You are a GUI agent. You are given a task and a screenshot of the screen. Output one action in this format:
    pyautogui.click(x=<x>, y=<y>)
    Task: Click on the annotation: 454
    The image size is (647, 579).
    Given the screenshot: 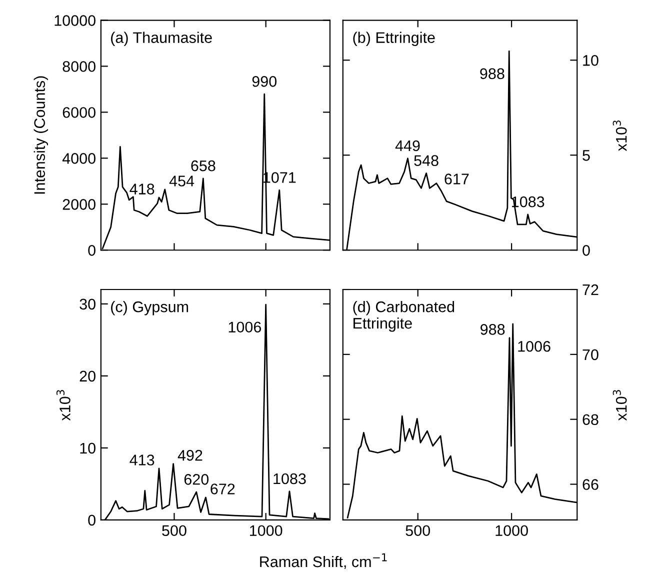 What is the action you would take?
    pyautogui.click(x=181, y=181)
    